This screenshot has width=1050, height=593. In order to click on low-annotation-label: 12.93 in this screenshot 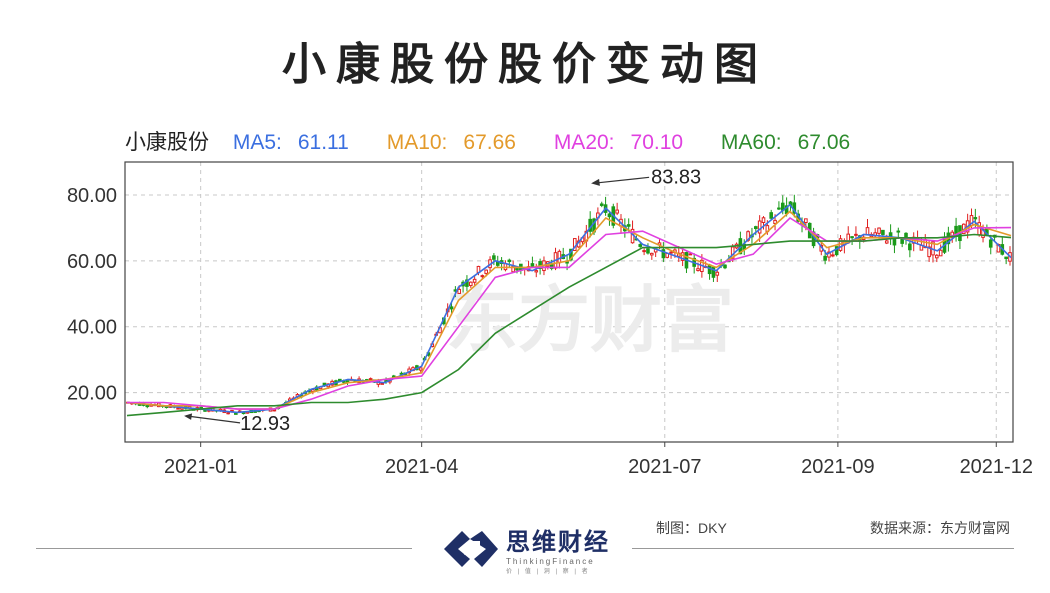, I will do `click(265, 424)`.